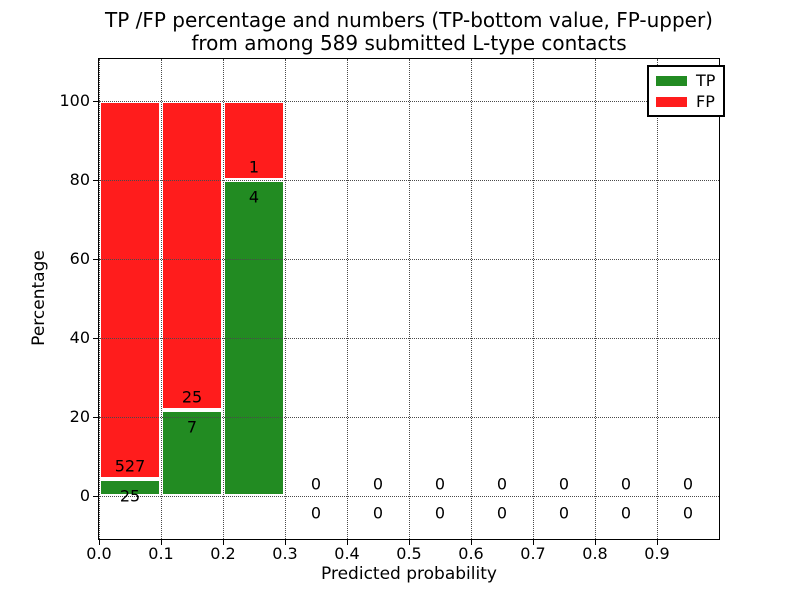 The width and height of the screenshot is (800, 600). Describe the element at coordinates (192, 397) in the screenshot. I see `fp-count-label: 25` at that location.